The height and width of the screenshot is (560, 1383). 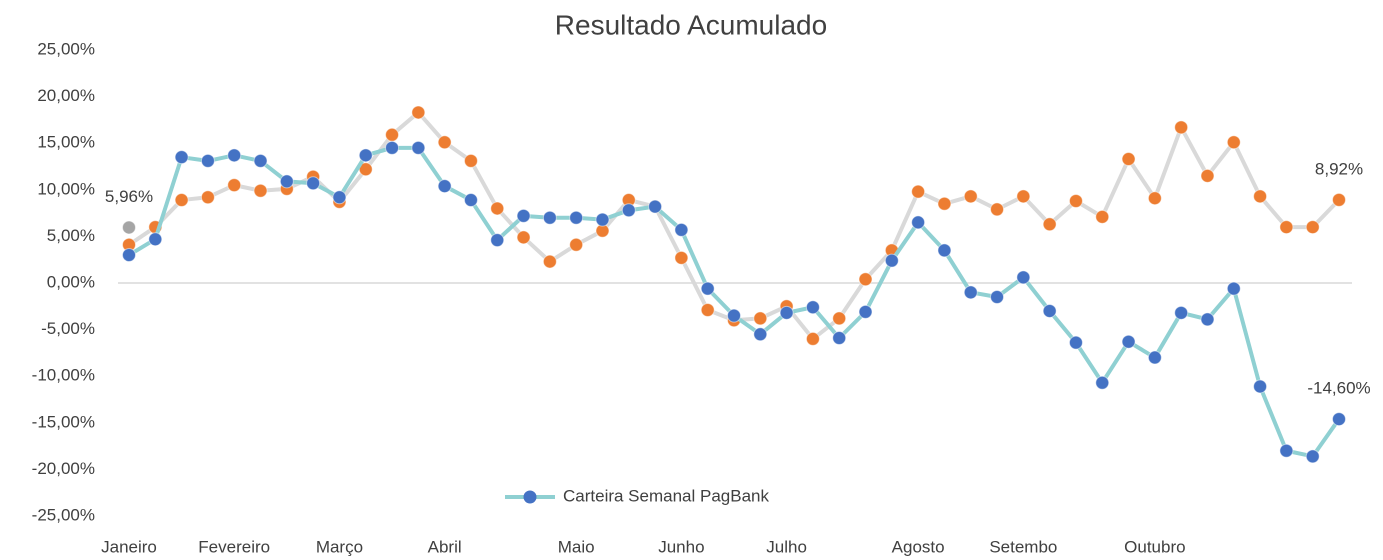 I want to click on x-tick-label: Março, so click(x=339, y=546).